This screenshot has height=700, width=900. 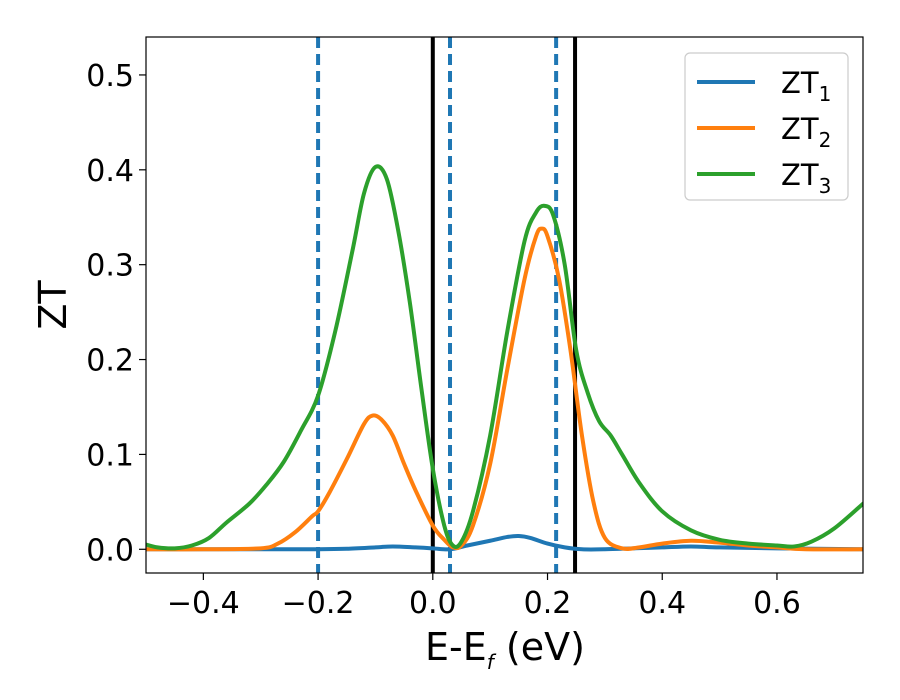 What do you see at coordinates (110, 171) in the screenshot?
I see `y-tick-label: 0.4` at bounding box center [110, 171].